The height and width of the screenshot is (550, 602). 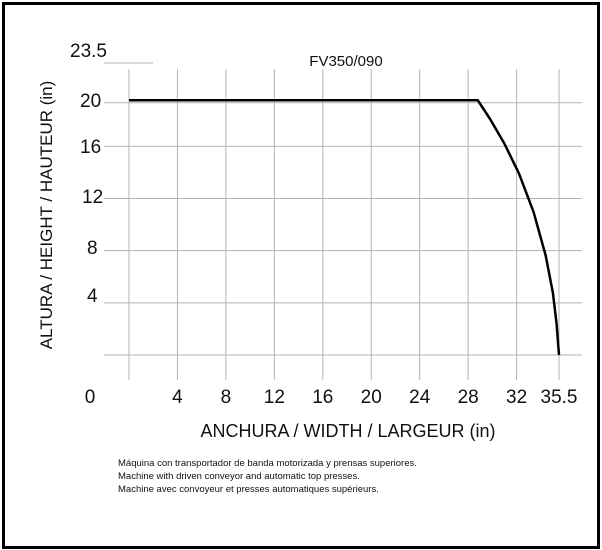 What do you see at coordinates (92, 248) in the screenshot?
I see `y-tick-label: 8` at bounding box center [92, 248].